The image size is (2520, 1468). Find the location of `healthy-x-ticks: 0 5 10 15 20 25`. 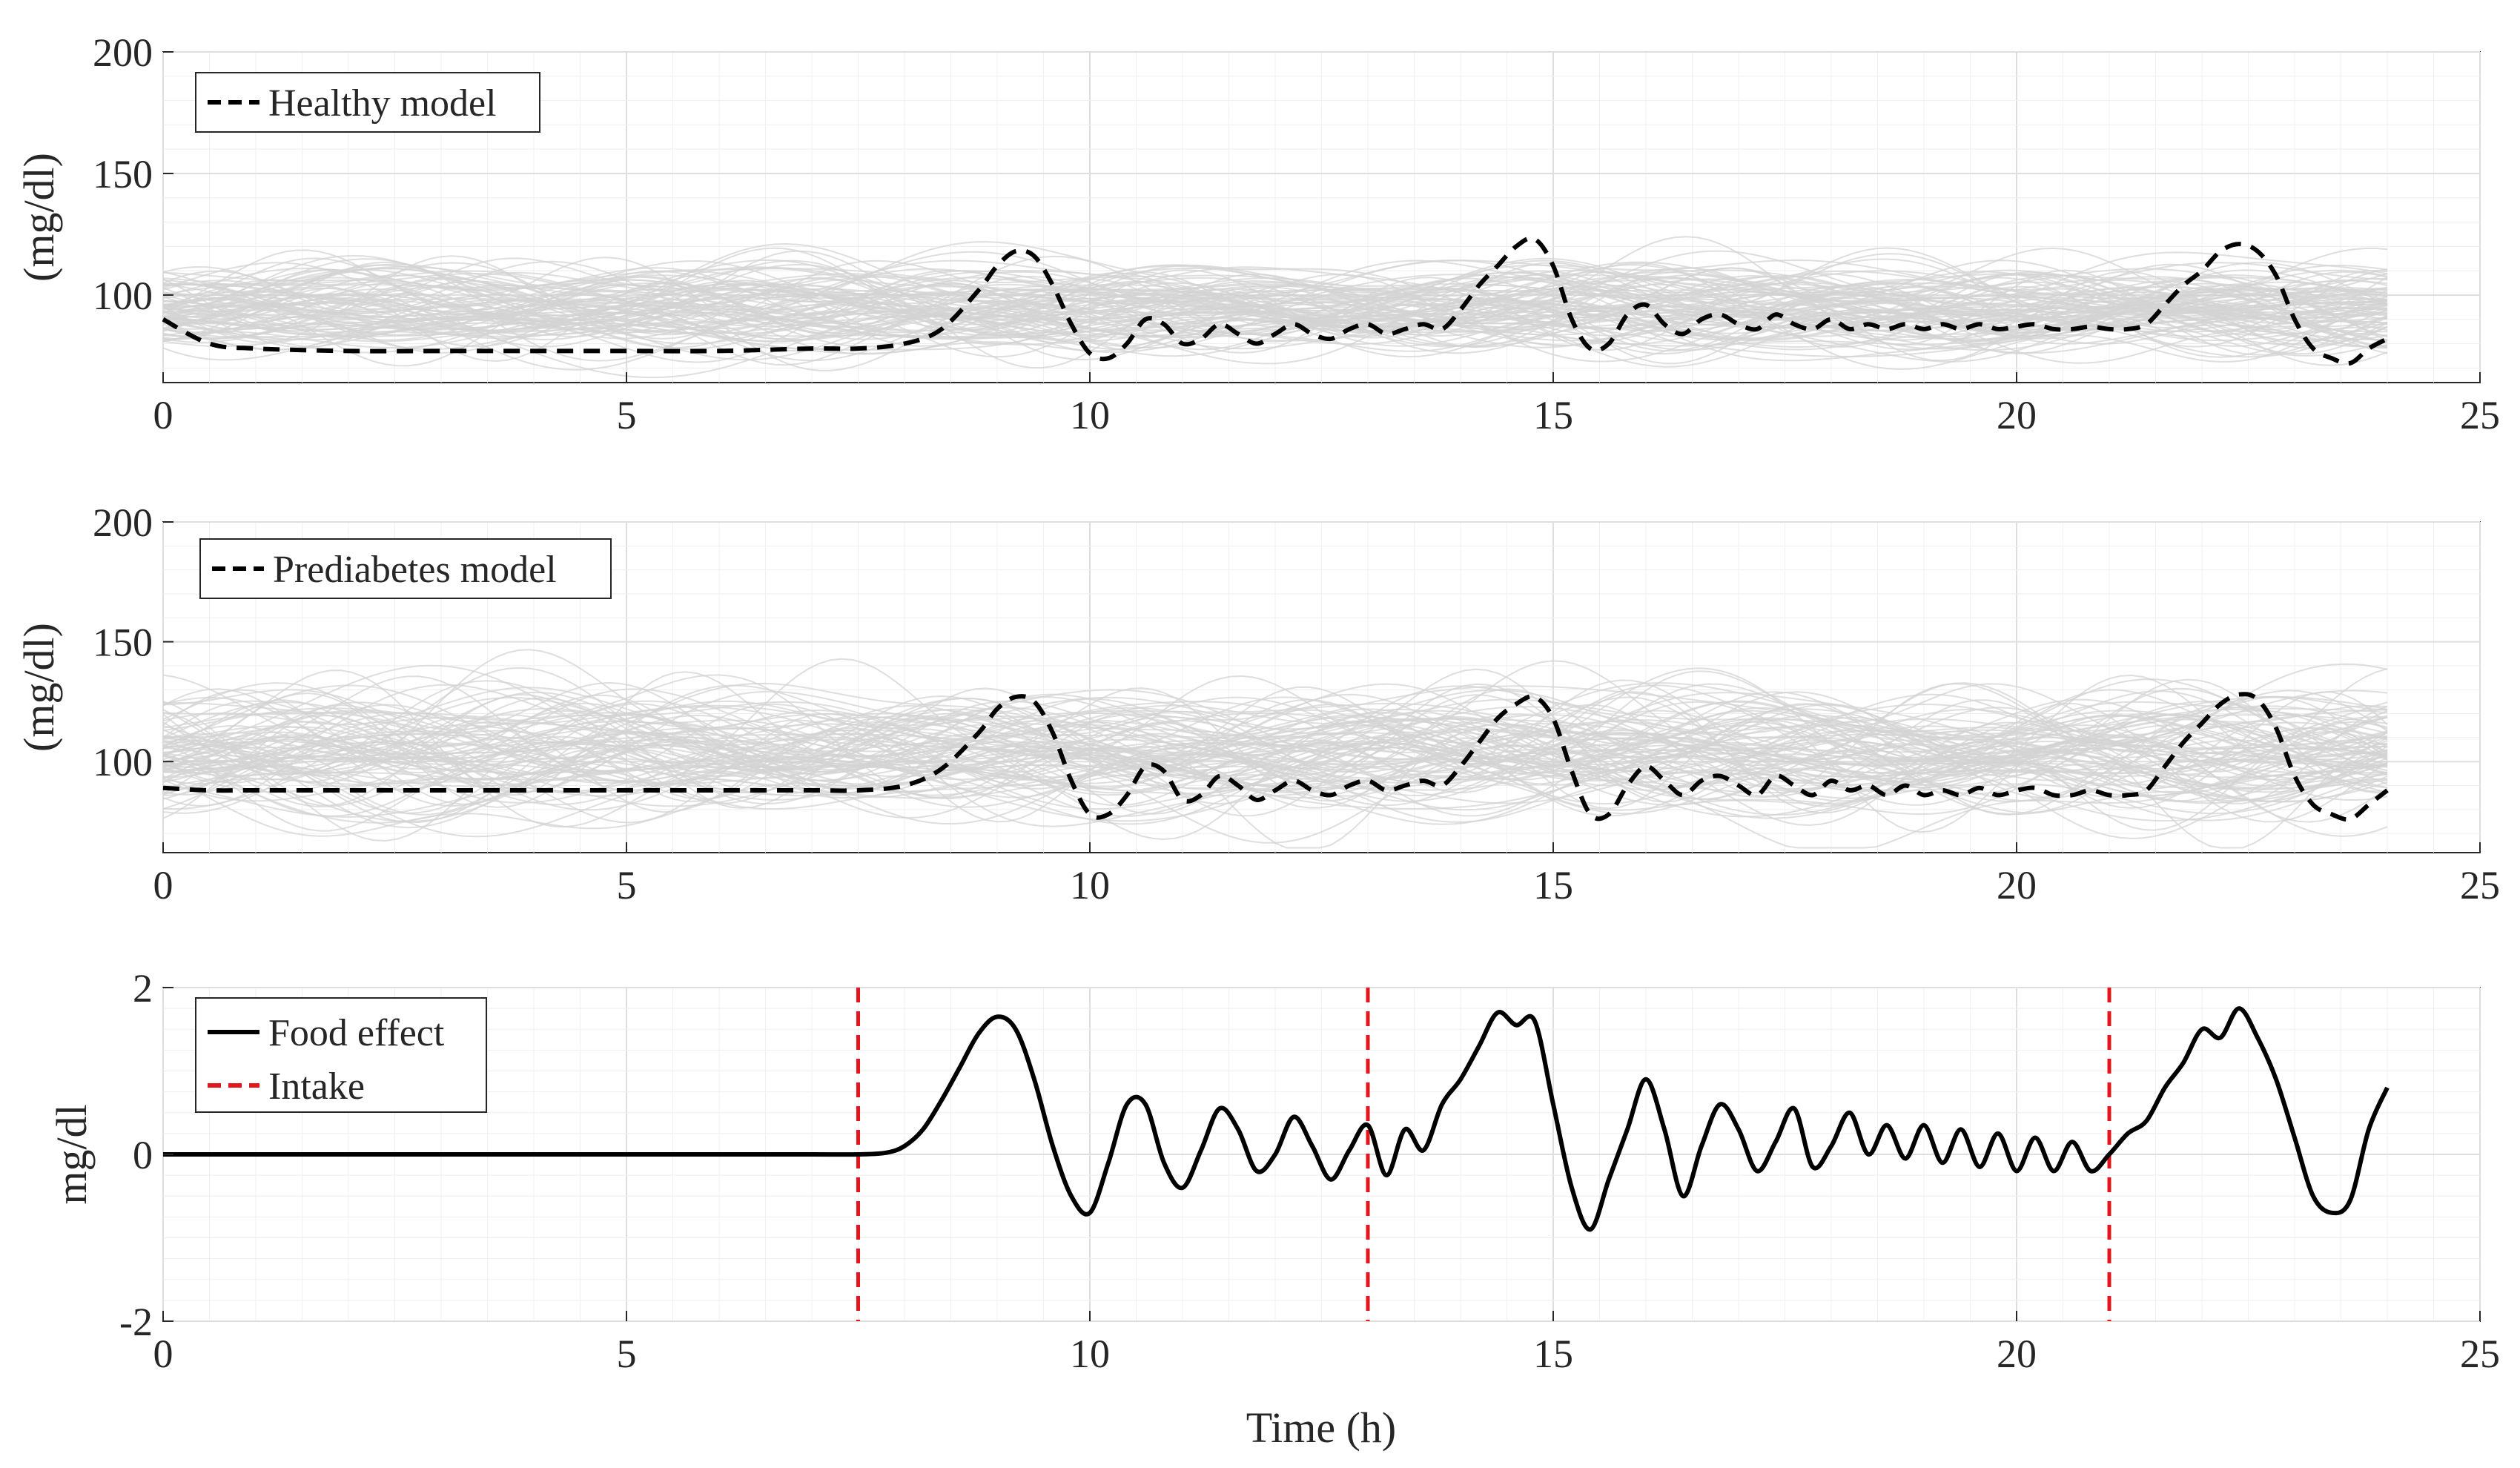

healthy-x-ticks: 0 5 10 15 20 25 is located at coordinates (1326, 404).